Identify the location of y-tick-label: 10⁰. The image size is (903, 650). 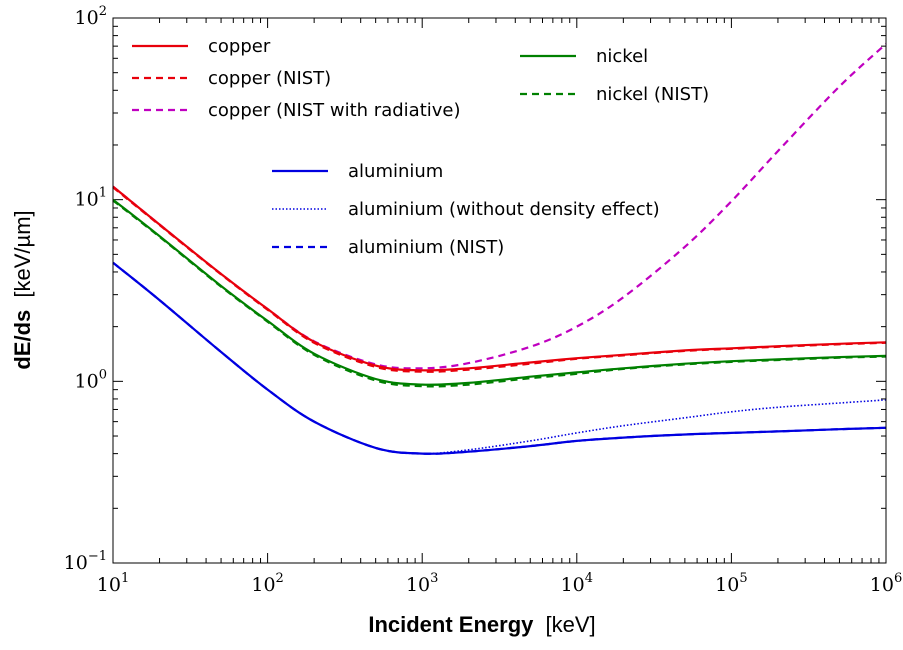
(91, 379).